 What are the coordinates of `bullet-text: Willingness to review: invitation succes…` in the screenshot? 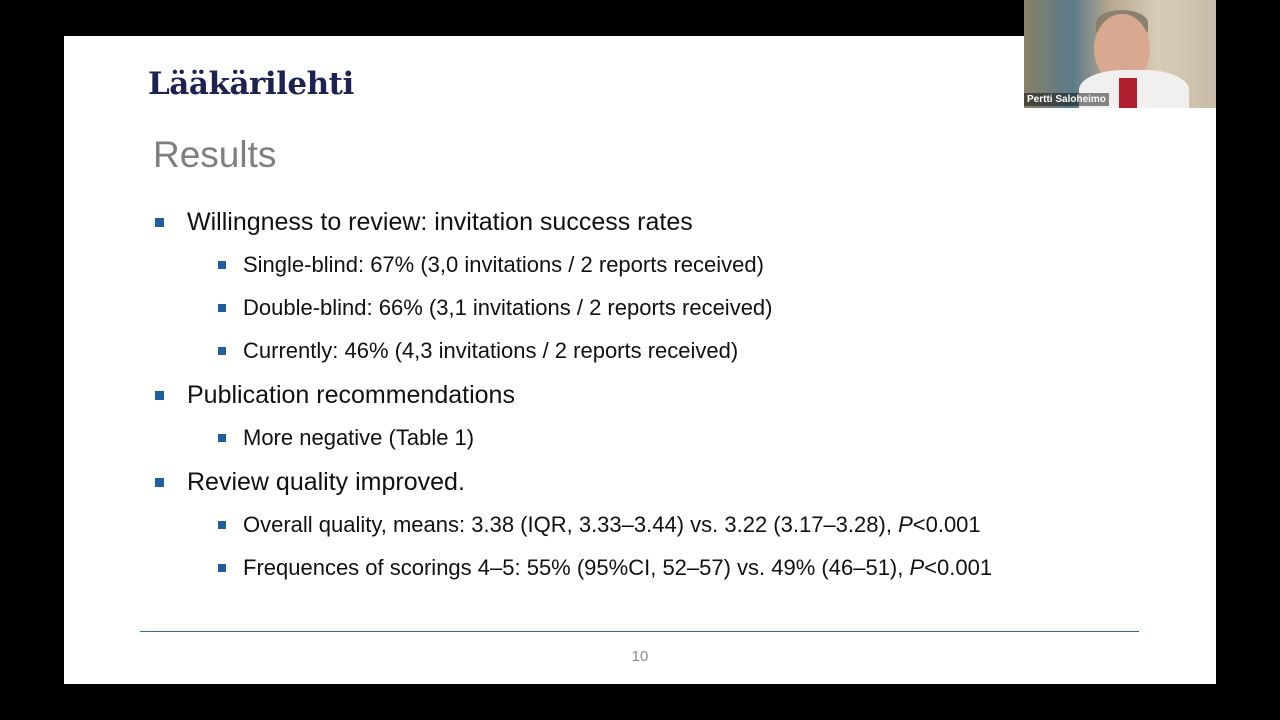 It's located at (440, 222).